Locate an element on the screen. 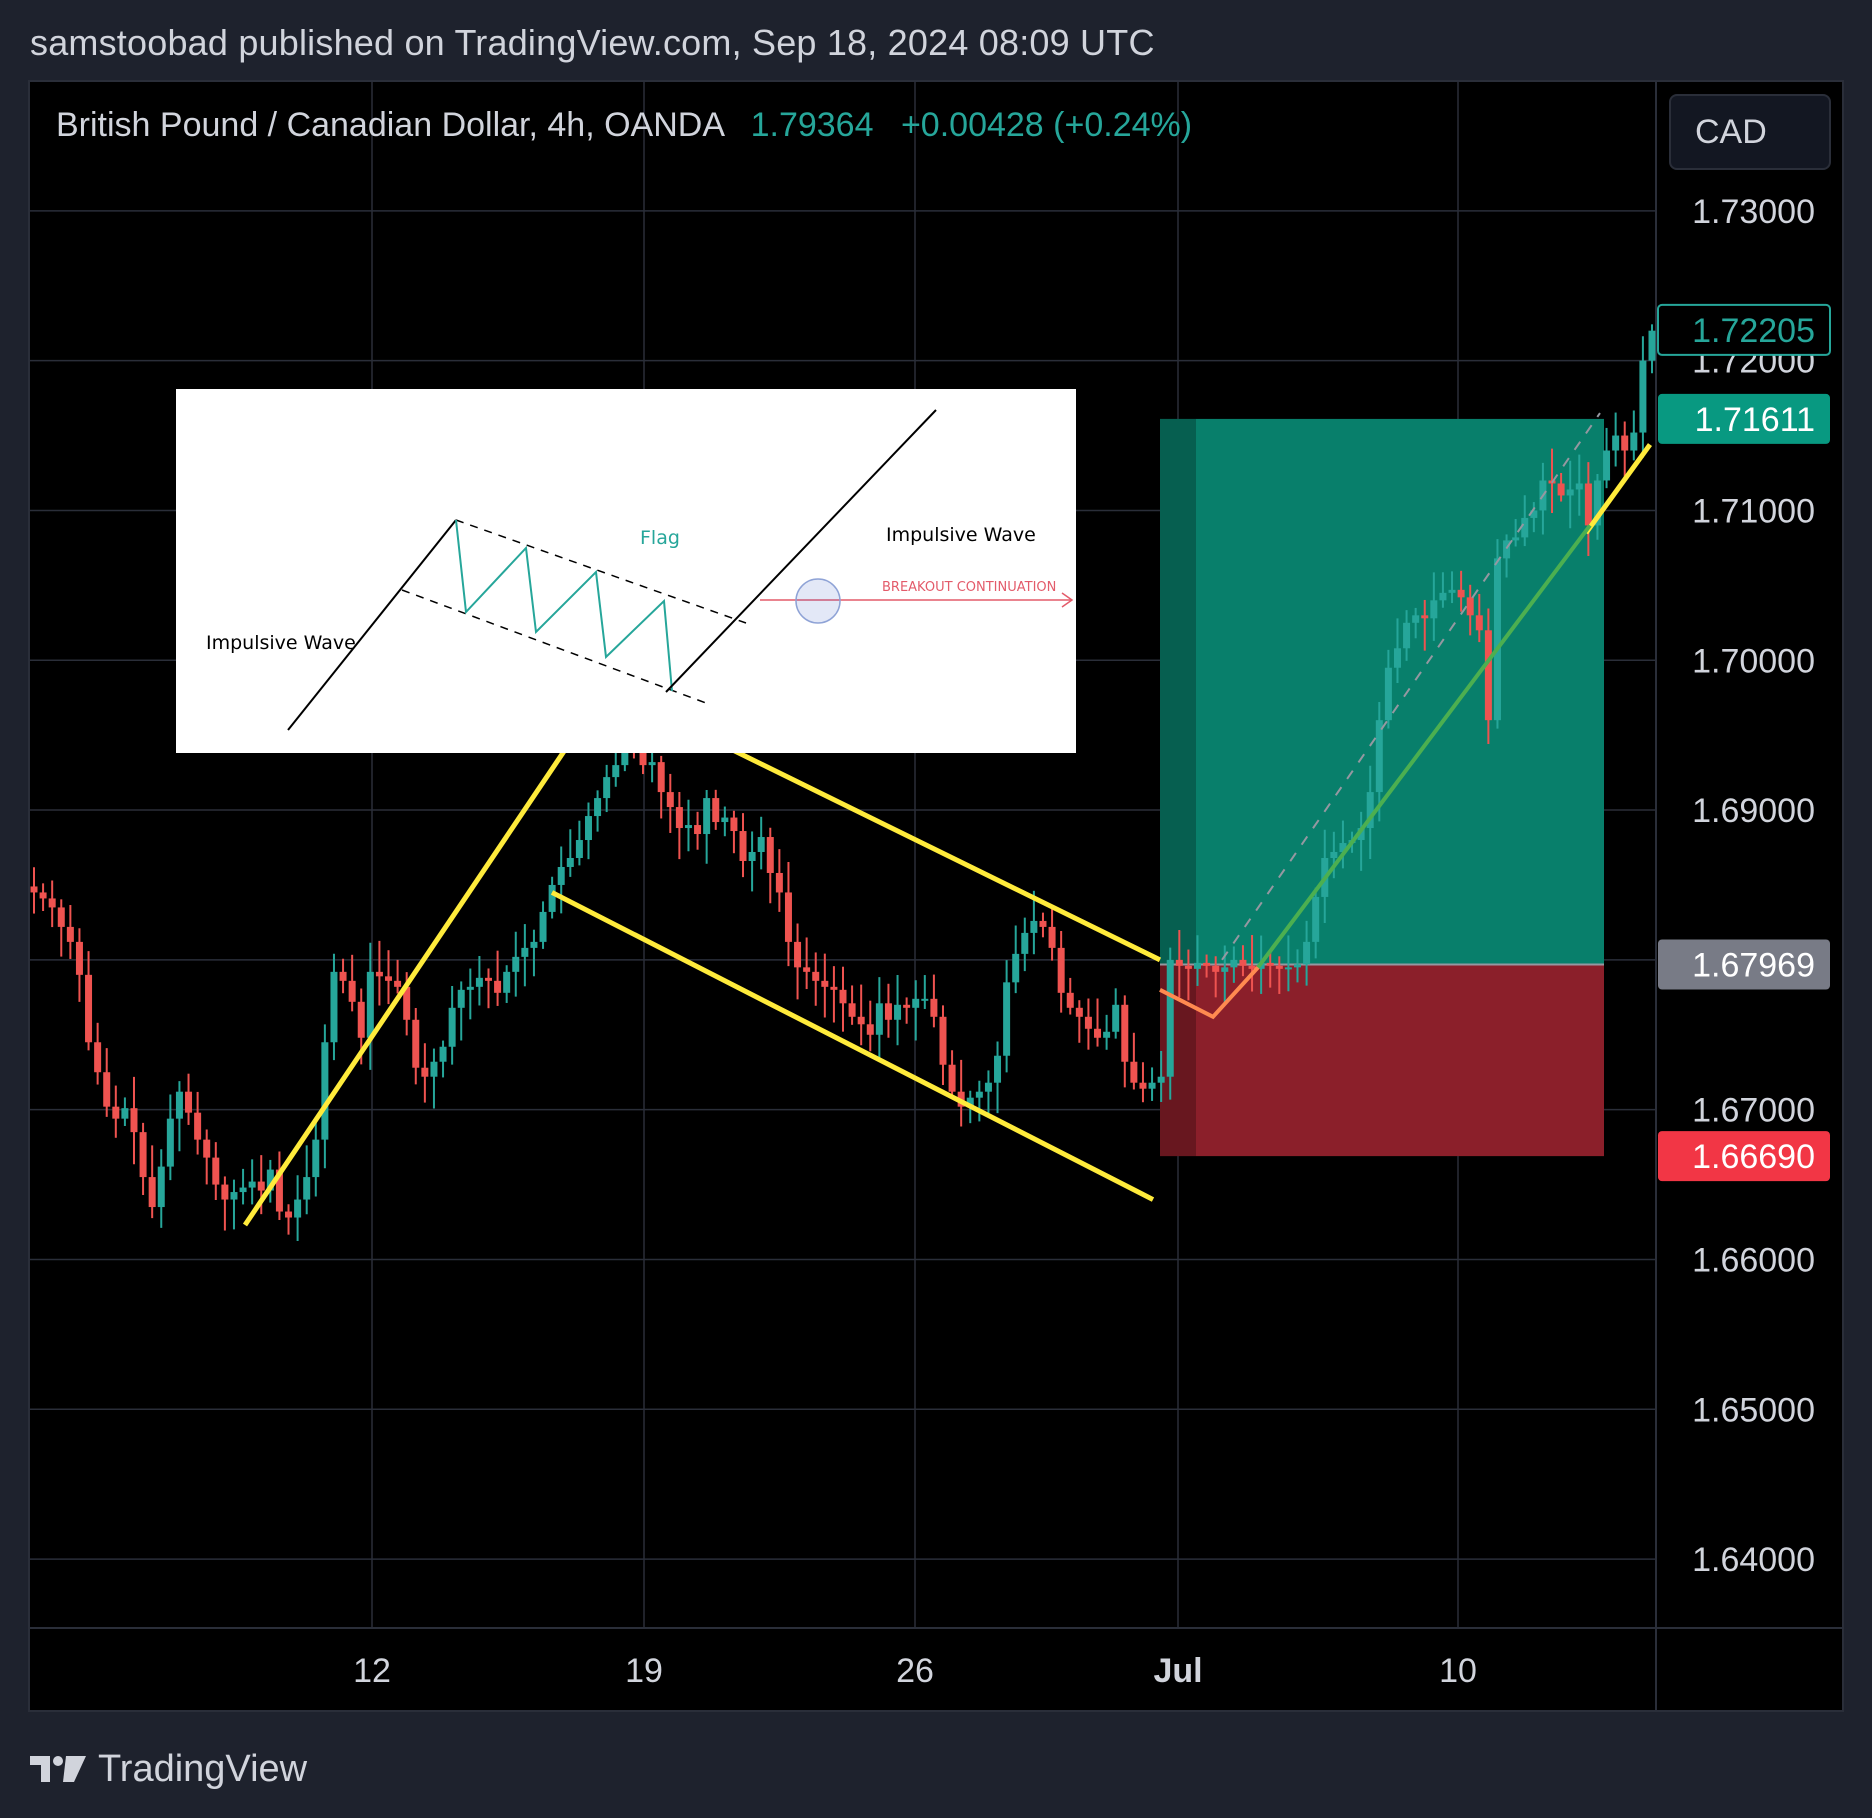 This screenshot has width=1872, height=1818. breakout-arrow-head is located at coordinates (1067, 600).